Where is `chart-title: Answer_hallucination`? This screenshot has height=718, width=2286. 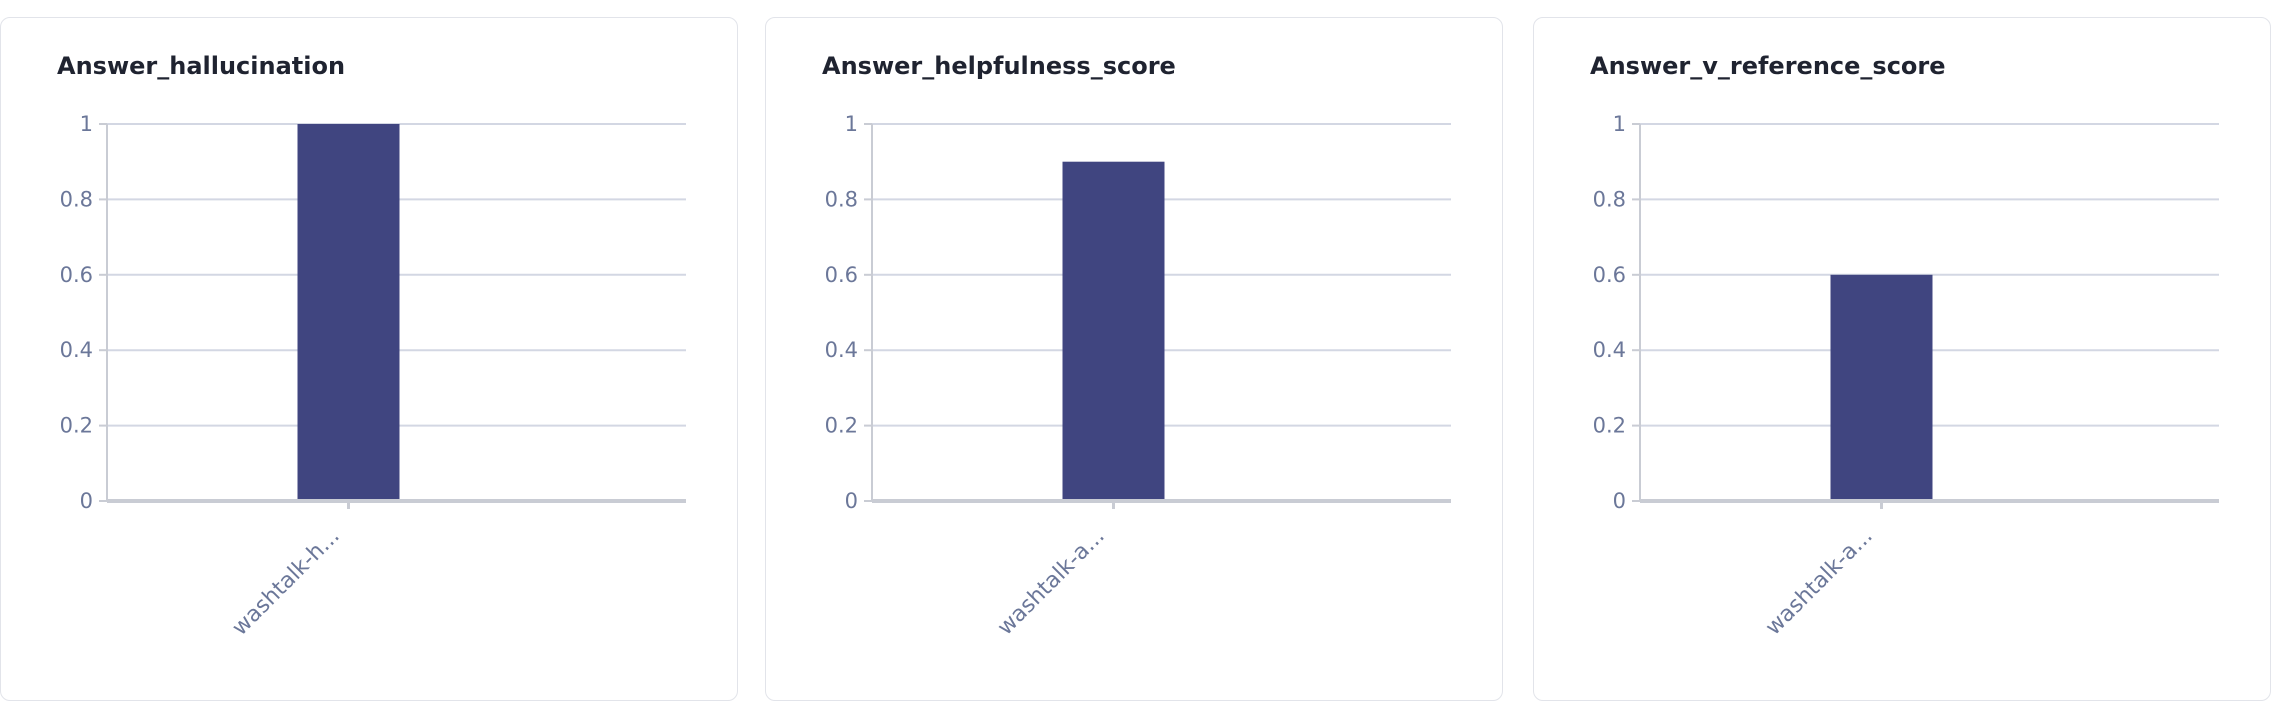
chart-title: Answer_hallucination is located at coordinates (201, 66).